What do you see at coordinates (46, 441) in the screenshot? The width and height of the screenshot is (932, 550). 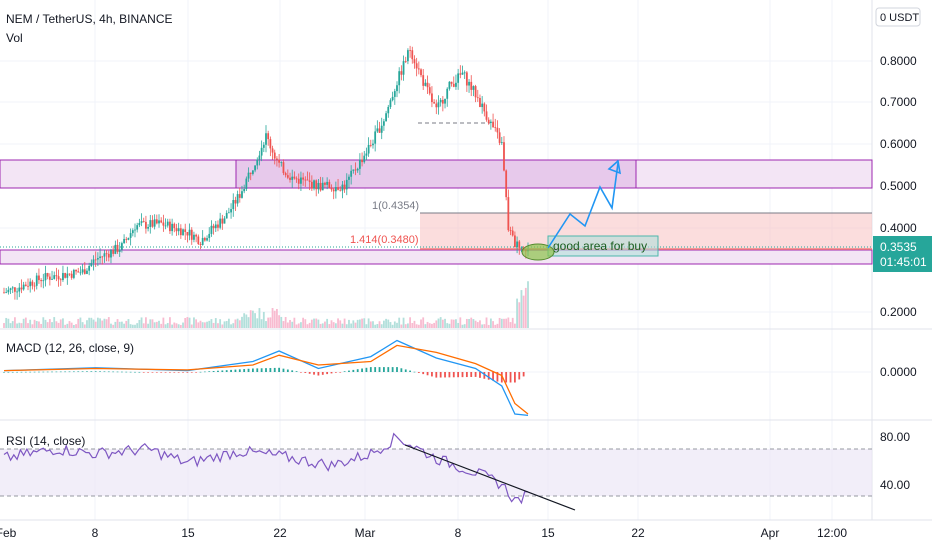 I see `rsi-label: RSI (14, close)` at bounding box center [46, 441].